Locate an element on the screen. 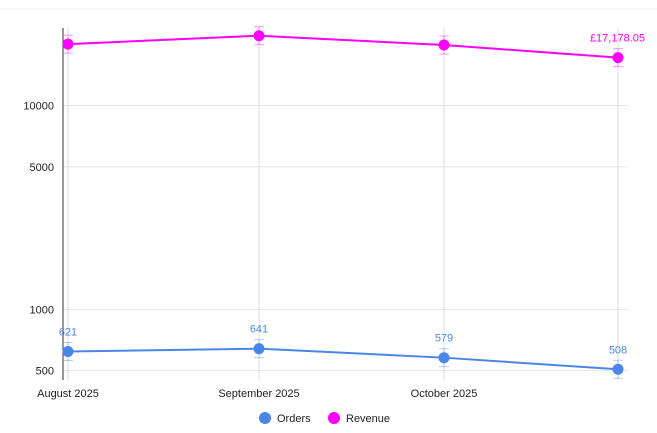 This screenshot has width=657, height=433. series-line-revenue is located at coordinates (343, 46).